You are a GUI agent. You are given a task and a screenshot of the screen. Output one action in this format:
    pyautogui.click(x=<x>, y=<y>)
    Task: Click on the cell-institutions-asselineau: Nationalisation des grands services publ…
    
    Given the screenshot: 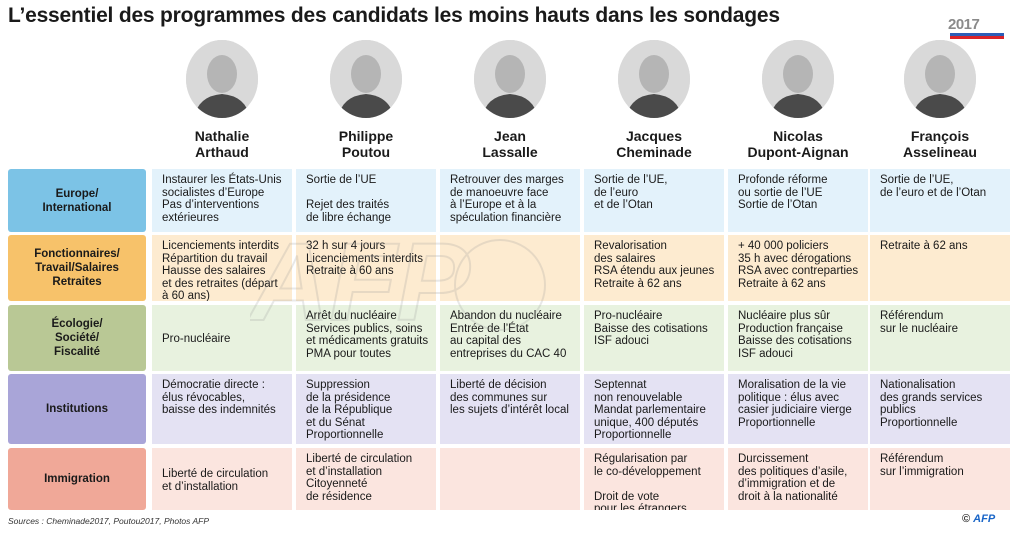 What is the action you would take?
    pyautogui.click(x=940, y=409)
    